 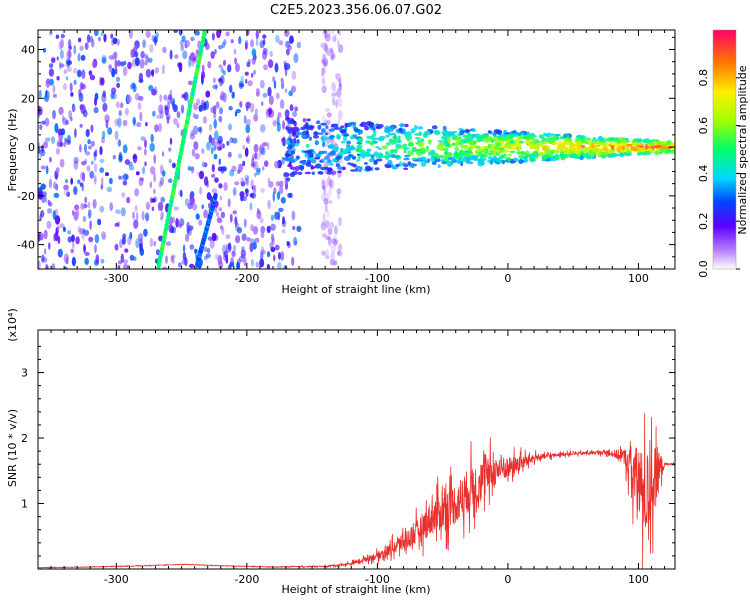 I want to click on y-tick-label: -20, so click(x=26, y=196).